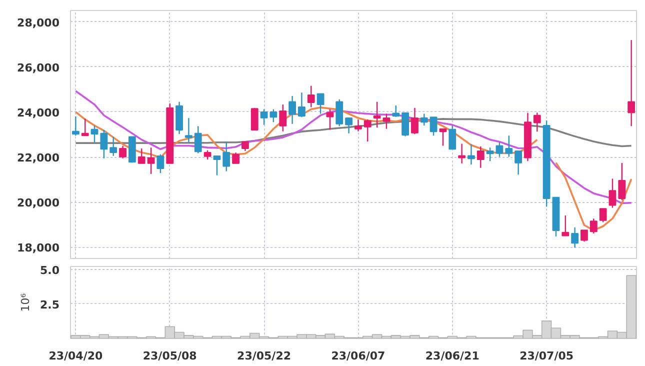  What do you see at coordinates (76, 356) in the screenshot?
I see `x-tick-label: 23/04/20` at bounding box center [76, 356].